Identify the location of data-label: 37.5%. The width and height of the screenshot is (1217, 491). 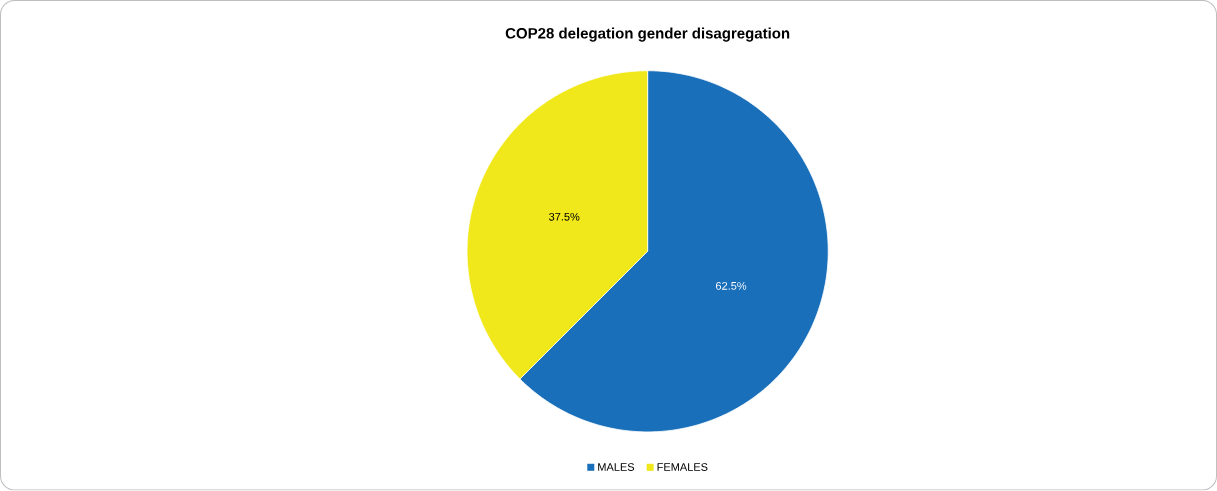
(564, 217).